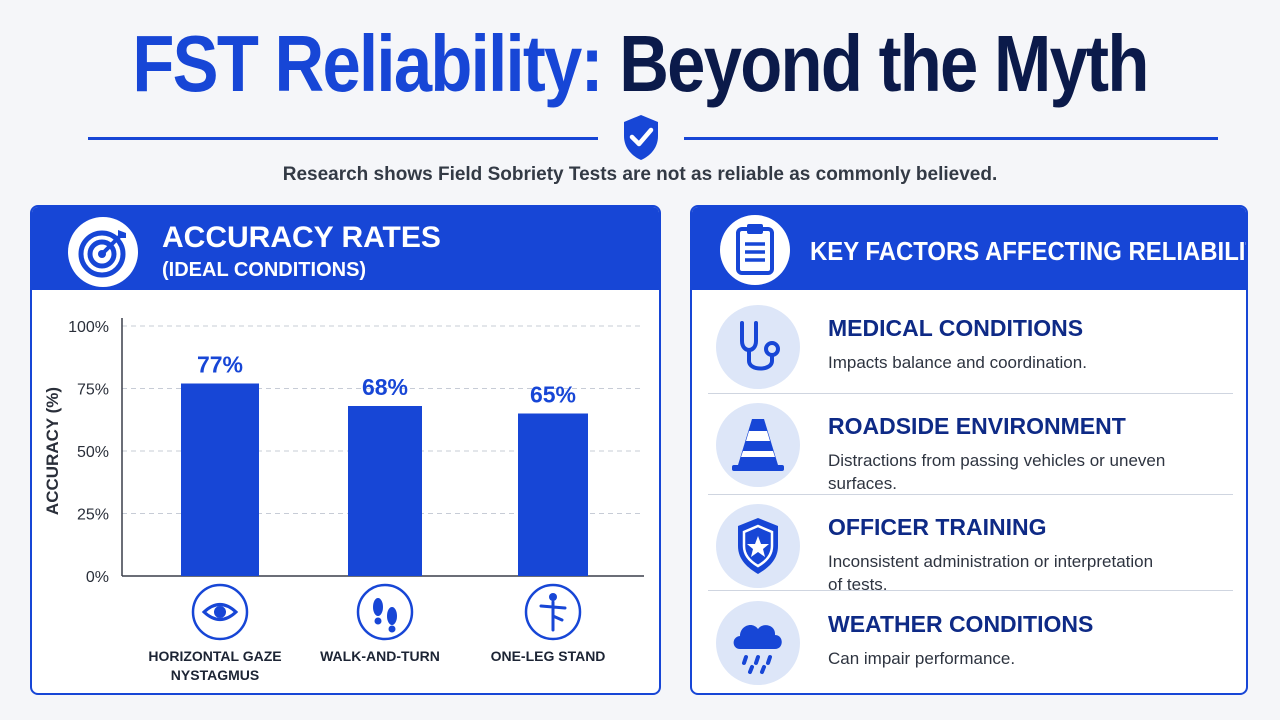 This screenshot has height=720, width=1280. I want to click on stethoscope-icon, so click(758, 347).